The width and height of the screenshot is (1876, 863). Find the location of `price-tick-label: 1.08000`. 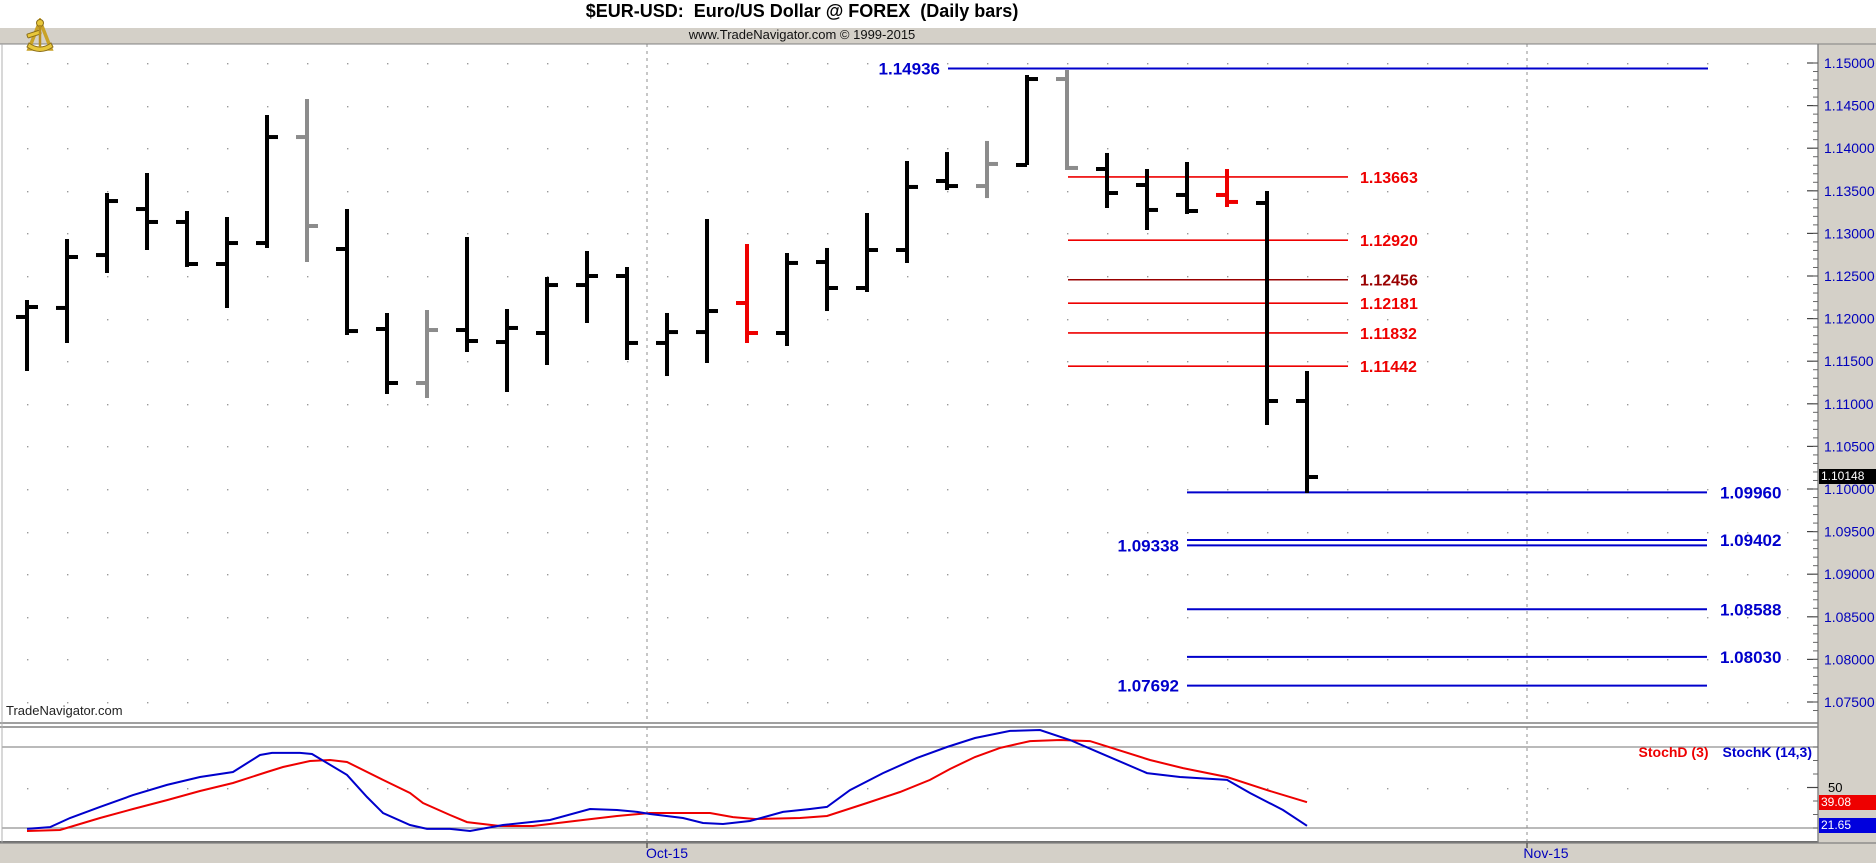

price-tick-label: 1.08000 is located at coordinates (1849, 659).